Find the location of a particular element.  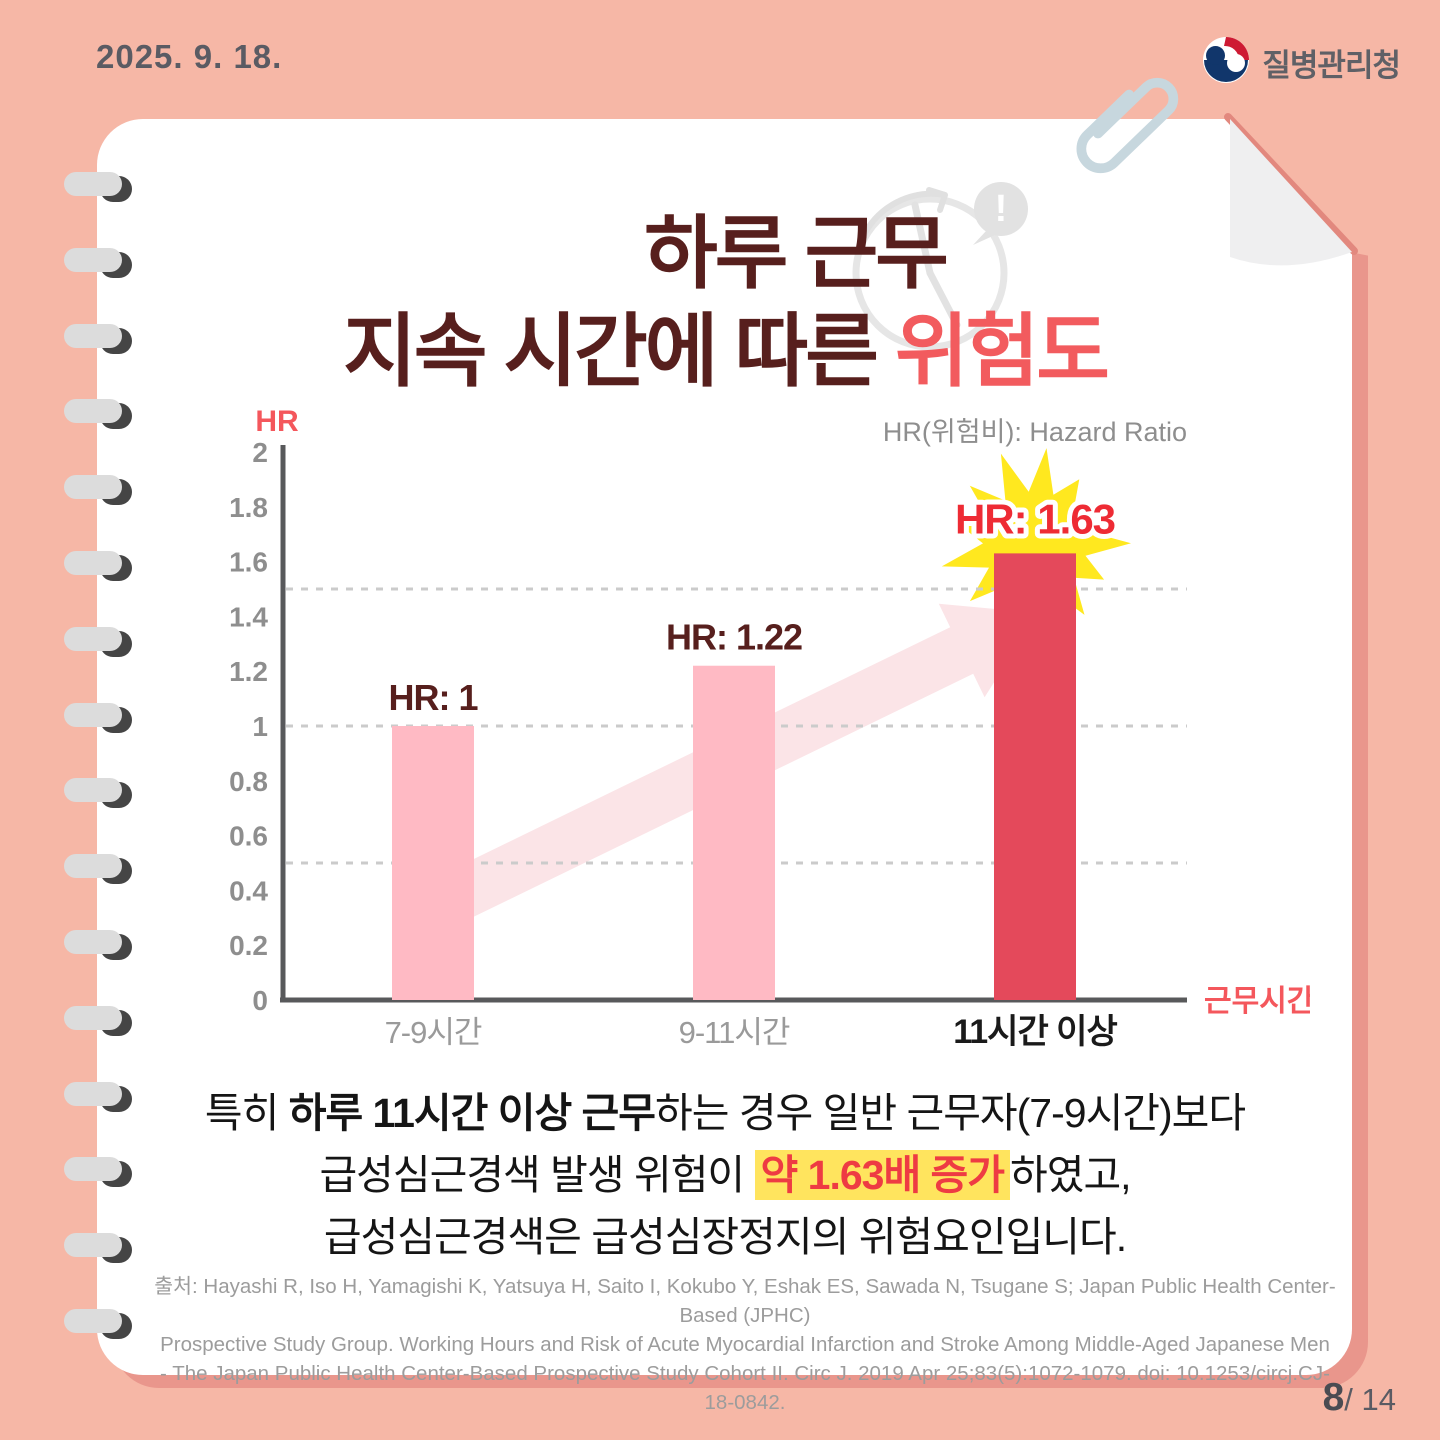

bold-keyphrase: 하루 11시간 이상 근무 is located at coordinates (472, 1113).